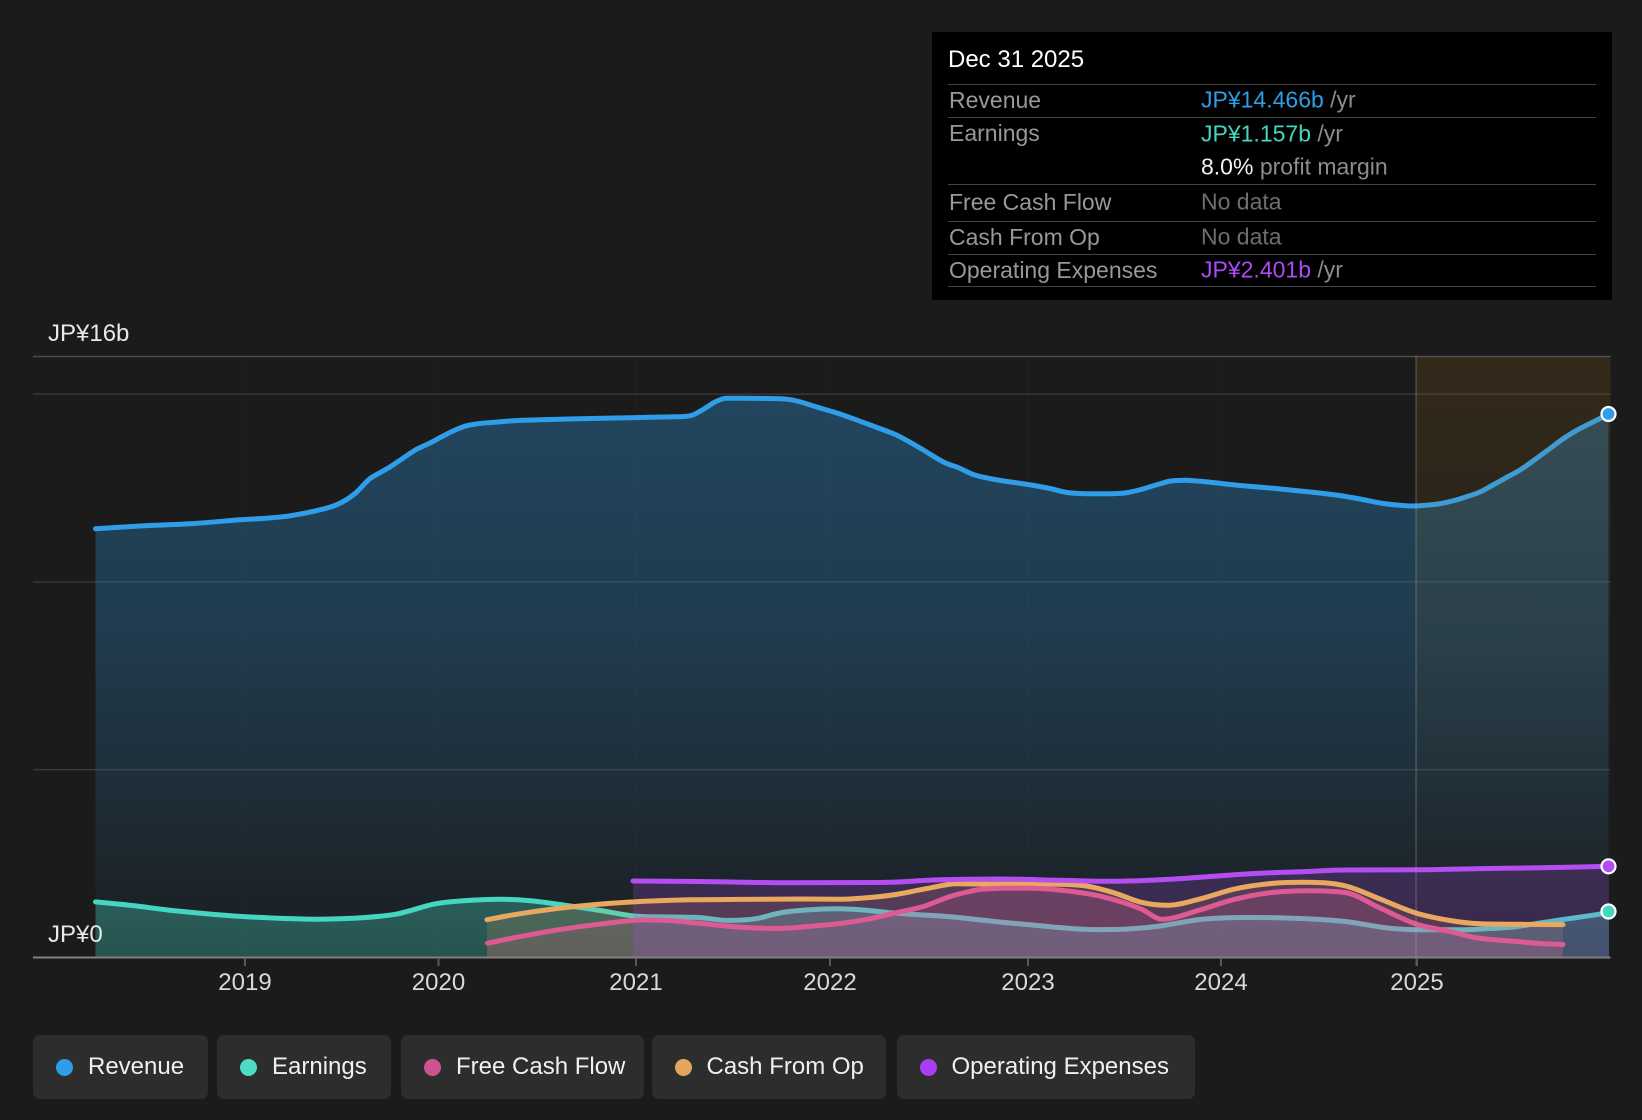 The image size is (1642, 1120). Describe the element at coordinates (1220, 982) in the screenshot. I see `svg-text: 2024` at that location.